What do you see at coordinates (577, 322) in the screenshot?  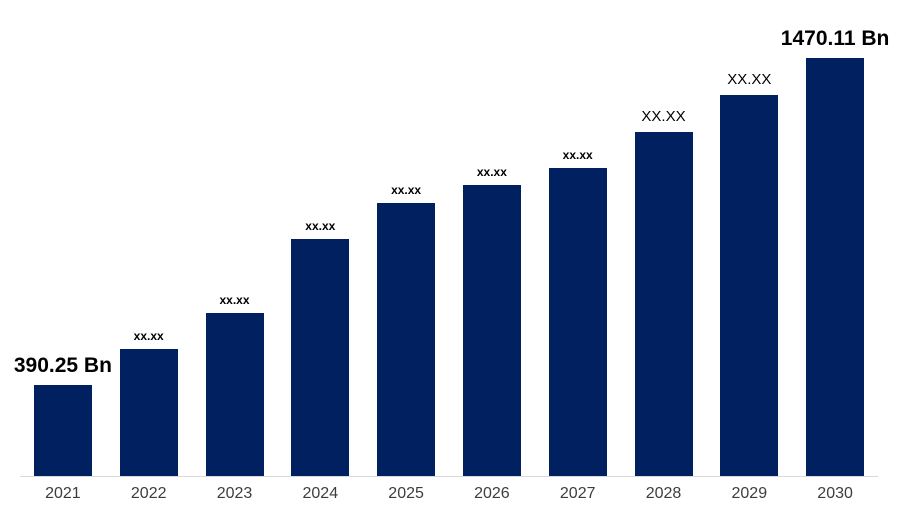 I see `bar-2027` at bounding box center [577, 322].